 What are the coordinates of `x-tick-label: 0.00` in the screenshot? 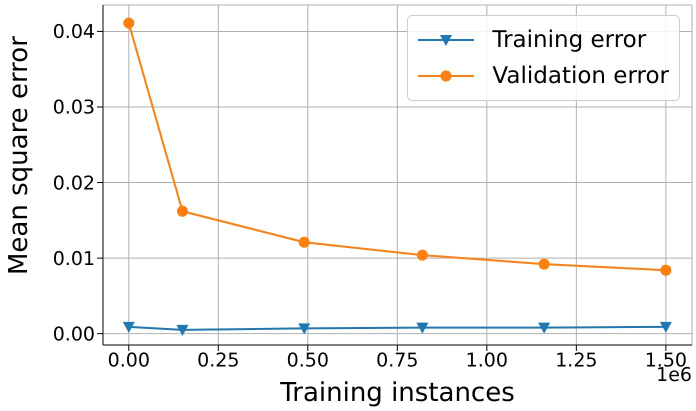 It's located at (129, 360).